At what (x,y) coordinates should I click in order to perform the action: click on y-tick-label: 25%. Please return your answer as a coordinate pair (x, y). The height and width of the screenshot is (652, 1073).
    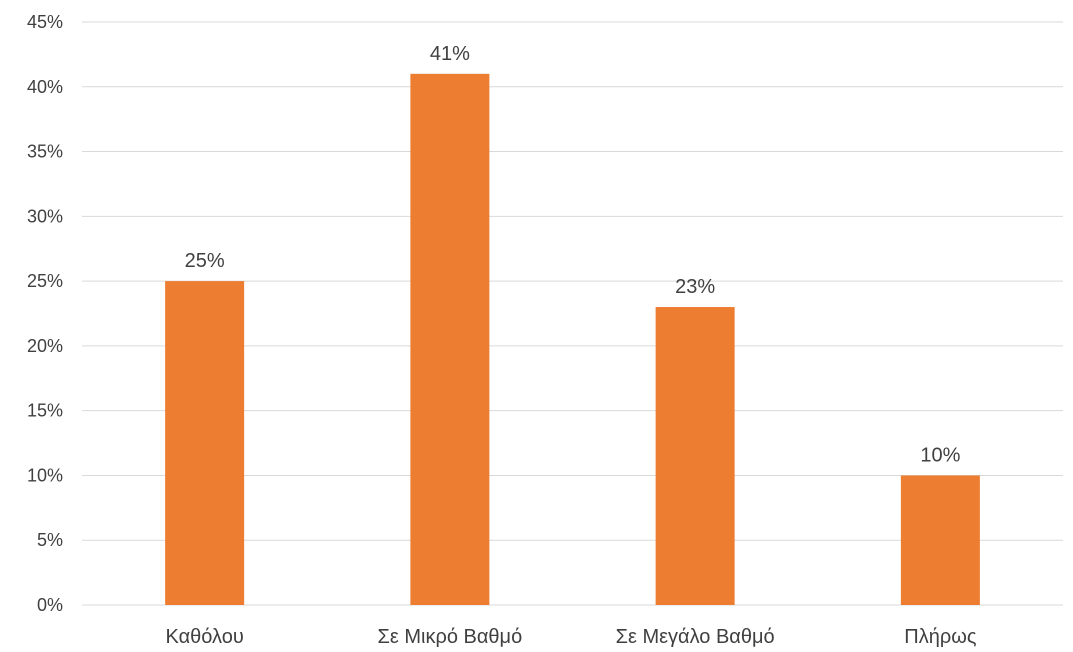
    Looking at the image, I should click on (45, 281).